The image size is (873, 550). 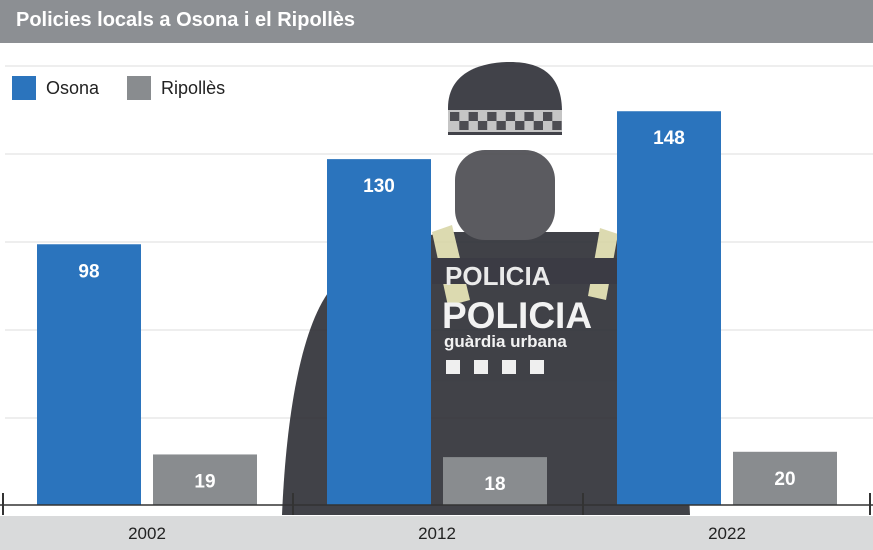 What do you see at coordinates (379, 186) in the screenshot?
I see `data-label: 130` at bounding box center [379, 186].